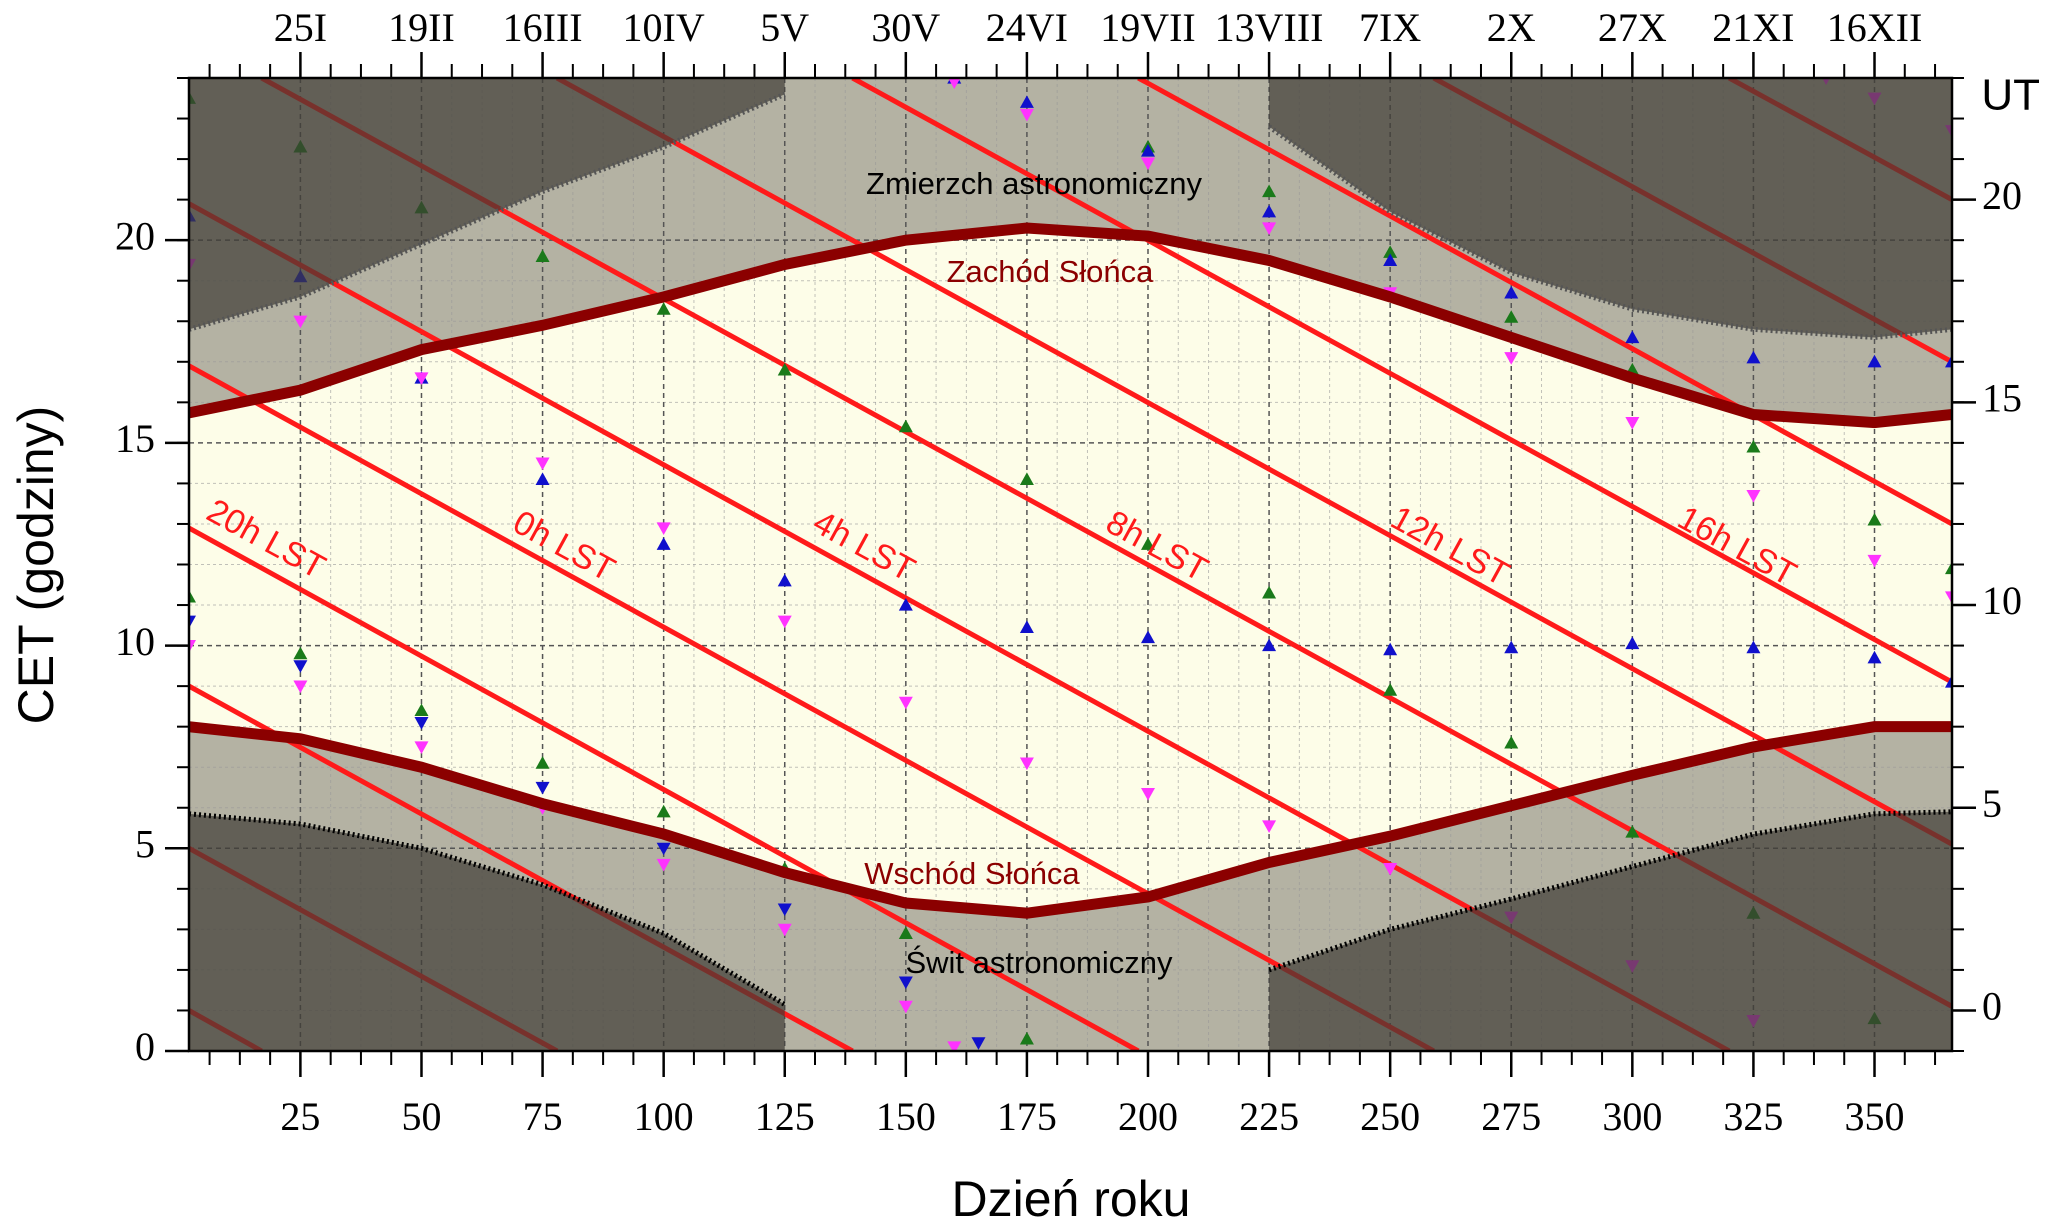  Describe the element at coordinates (145, 1046) in the screenshot. I see `y-tick-label: 0` at that location.